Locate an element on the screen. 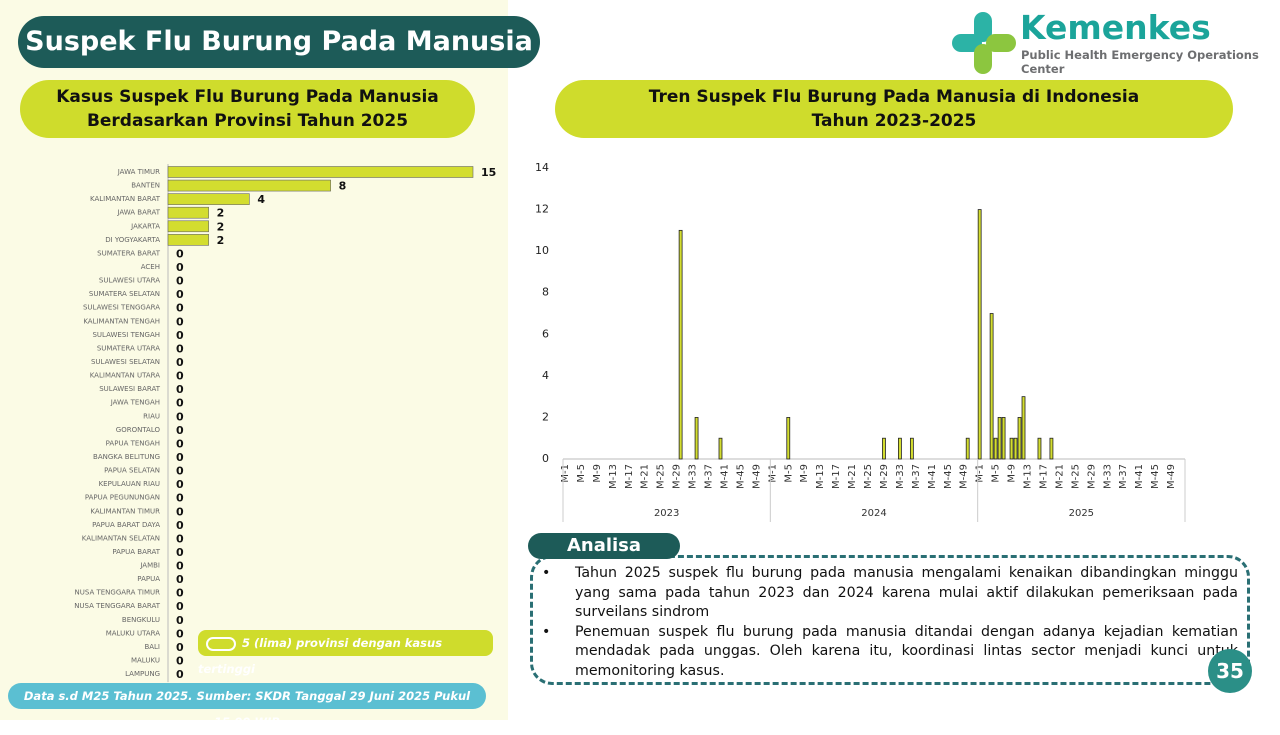 This screenshot has height=735, width=1280. page-title: Suspek Flu Burung Pada Manusia is located at coordinates (279, 42).